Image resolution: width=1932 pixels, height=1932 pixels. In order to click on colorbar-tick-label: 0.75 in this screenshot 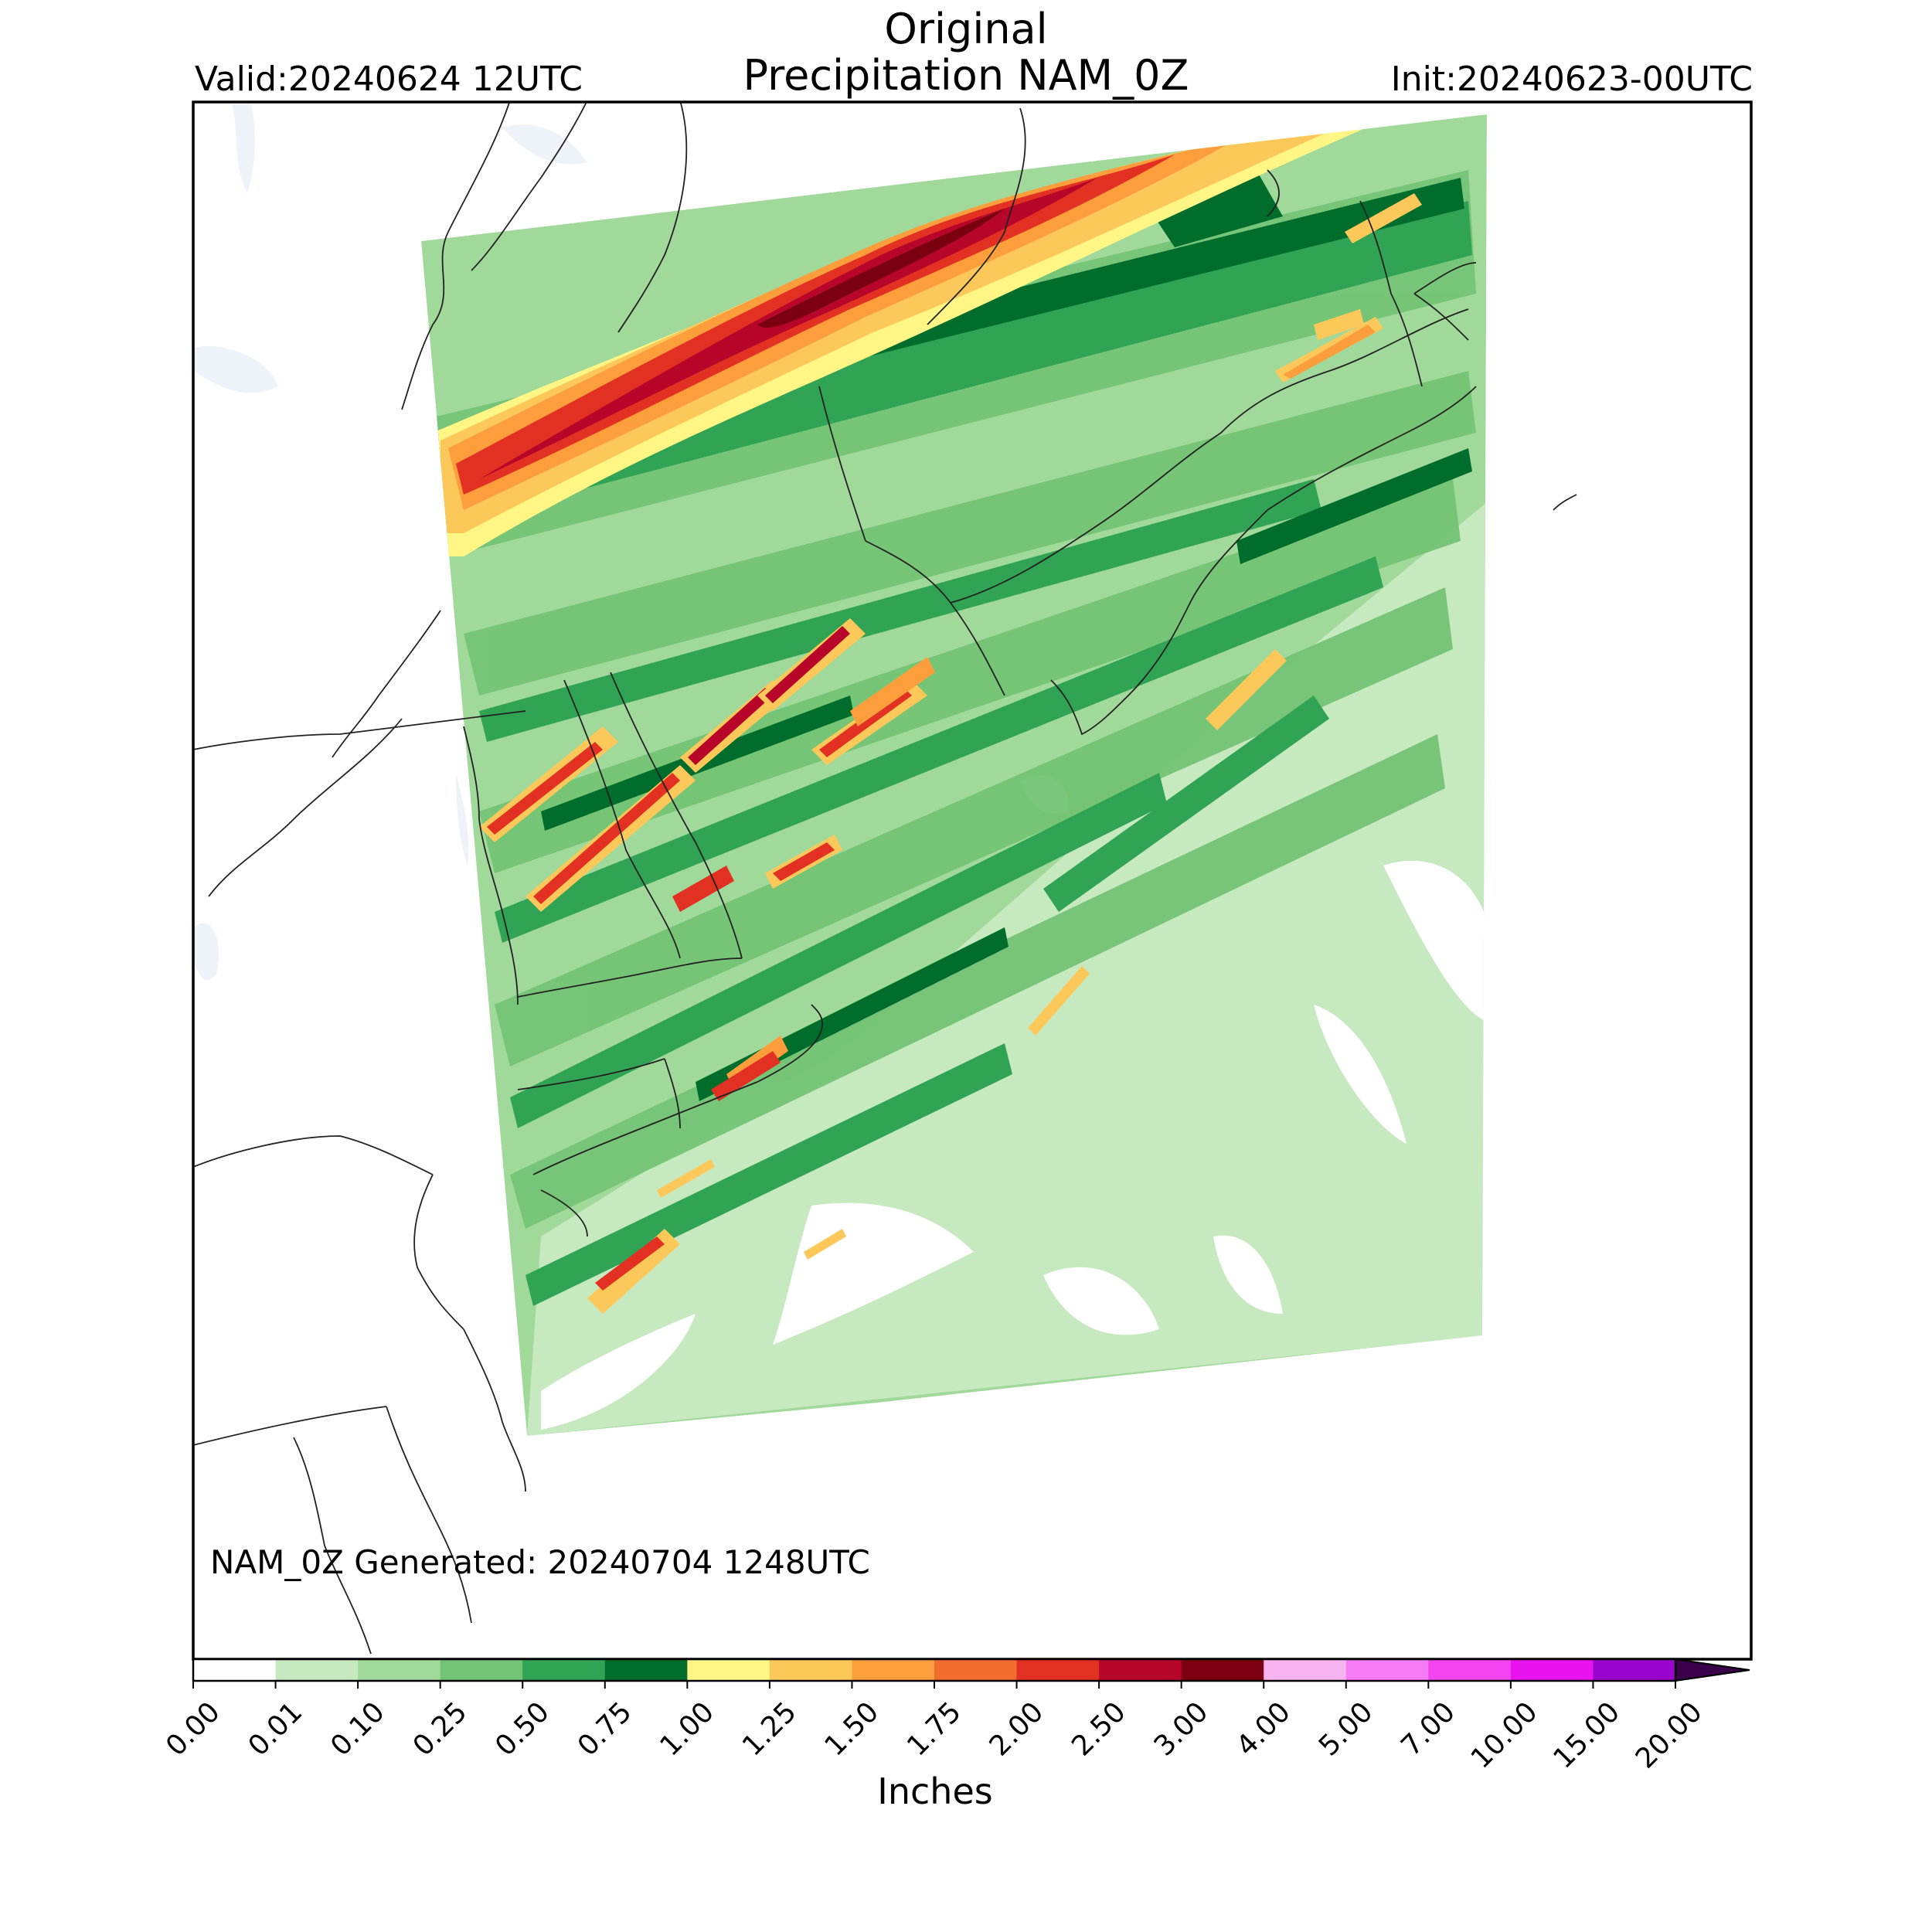, I will do `click(605, 1729)`.